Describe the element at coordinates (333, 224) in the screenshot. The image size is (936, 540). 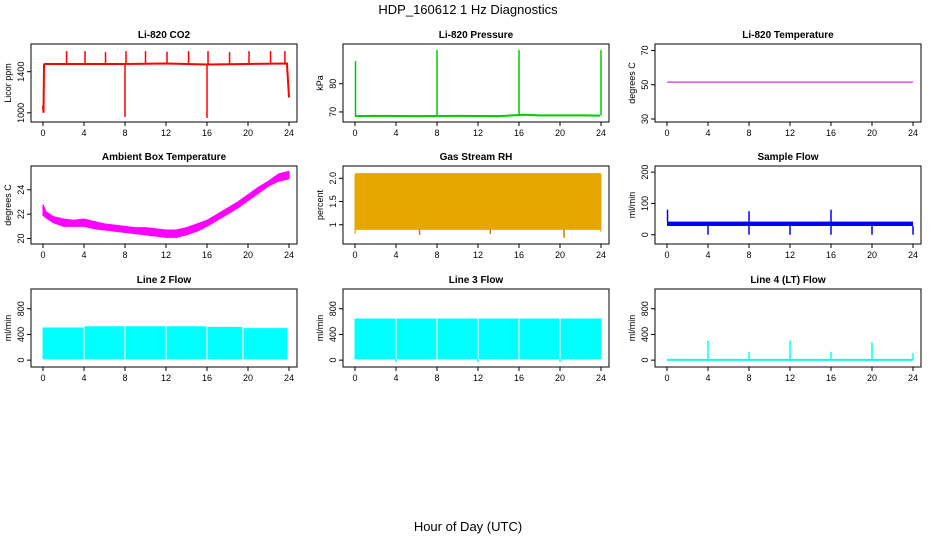
I see `y-tick-label: 1` at that location.